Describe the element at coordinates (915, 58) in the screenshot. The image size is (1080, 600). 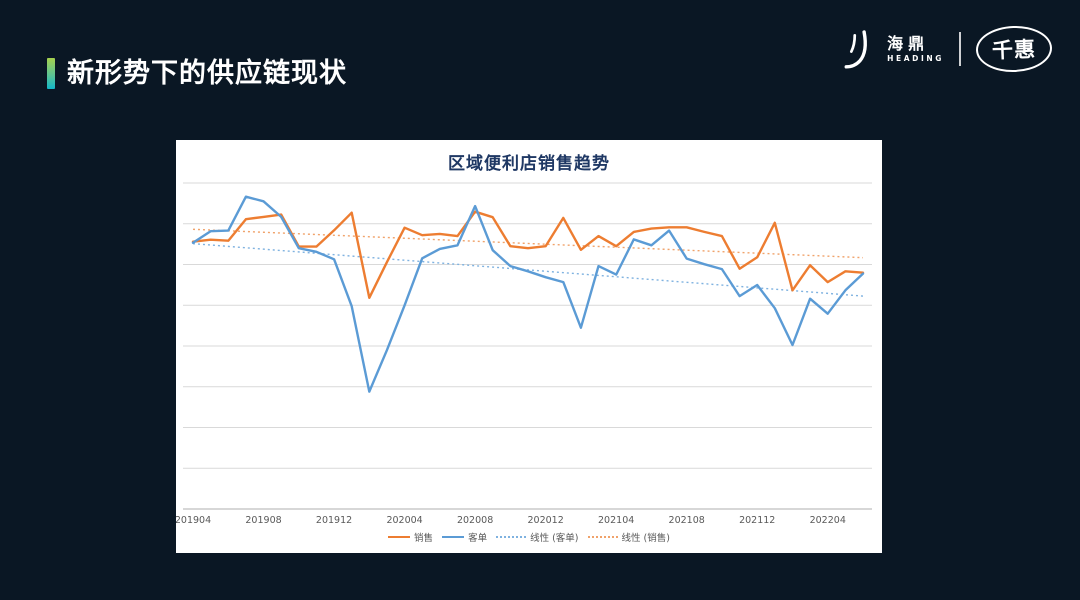
I see `heading-logo-en: HEADING` at that location.